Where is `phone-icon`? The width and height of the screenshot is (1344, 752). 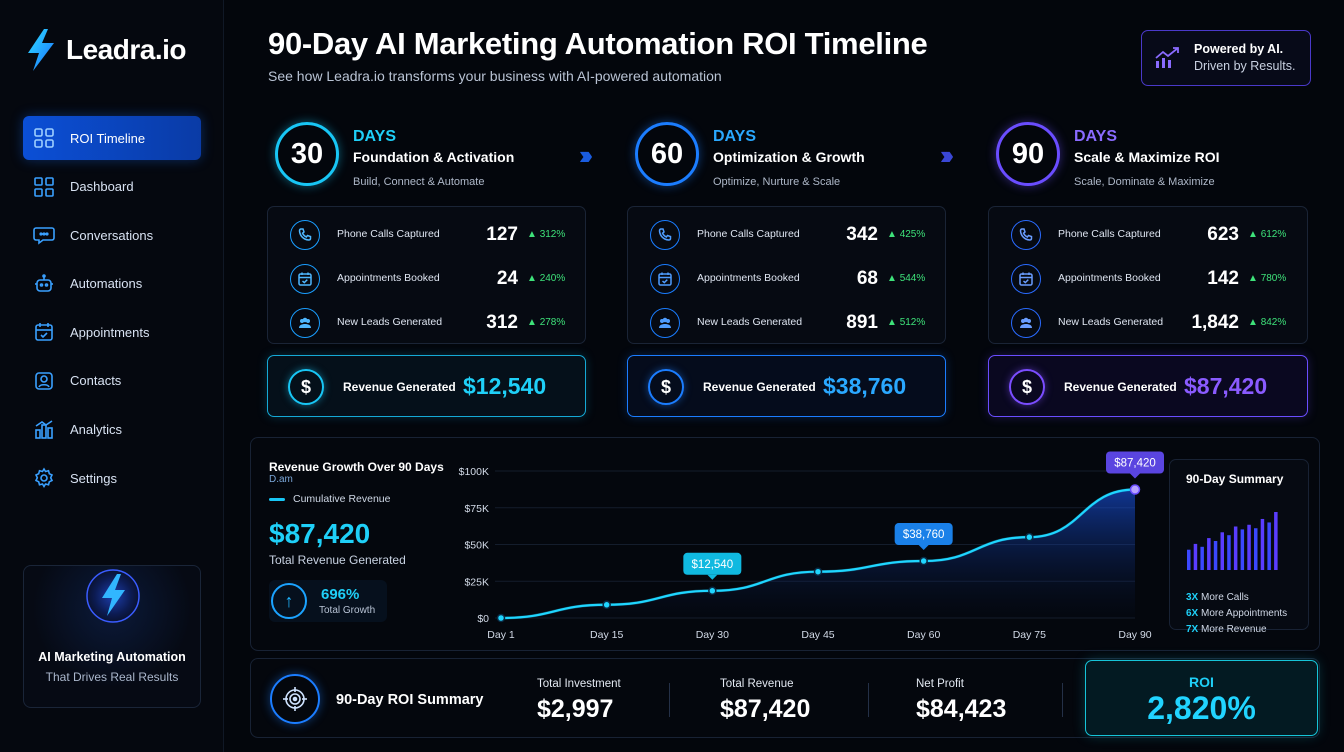 phone-icon is located at coordinates (665, 235).